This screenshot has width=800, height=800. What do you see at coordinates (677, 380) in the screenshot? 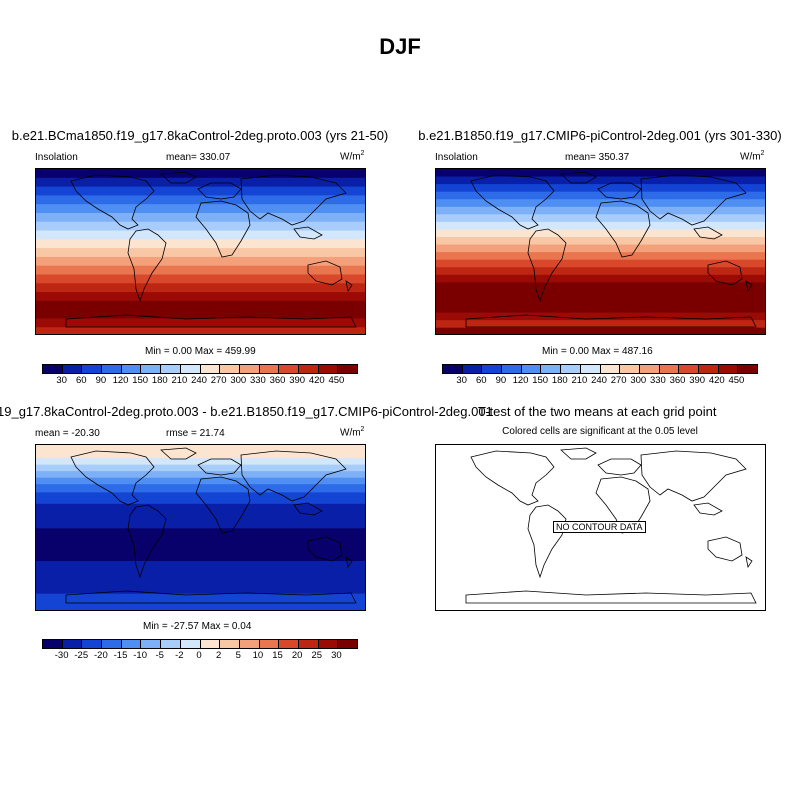
I see `colorbar-tick-label: 360` at bounding box center [677, 380].